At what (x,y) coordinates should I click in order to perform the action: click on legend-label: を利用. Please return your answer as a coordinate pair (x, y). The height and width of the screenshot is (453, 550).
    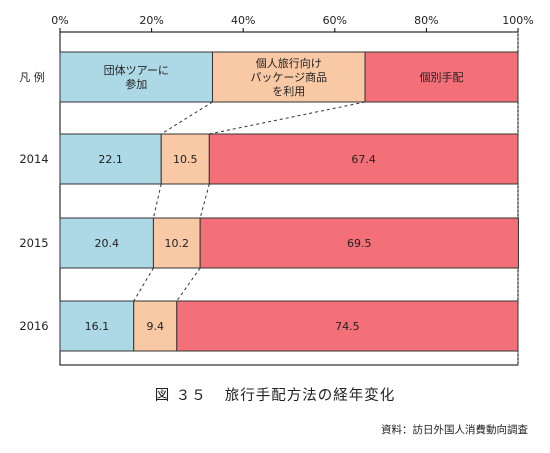
    Looking at the image, I should click on (288, 91).